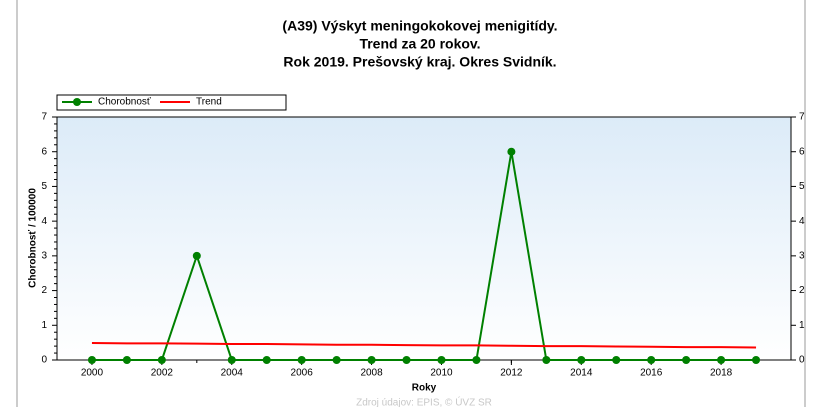 The width and height of the screenshot is (815, 407). Describe the element at coordinates (371, 373) in the screenshot. I see `x-tick-label: 2008` at that location.